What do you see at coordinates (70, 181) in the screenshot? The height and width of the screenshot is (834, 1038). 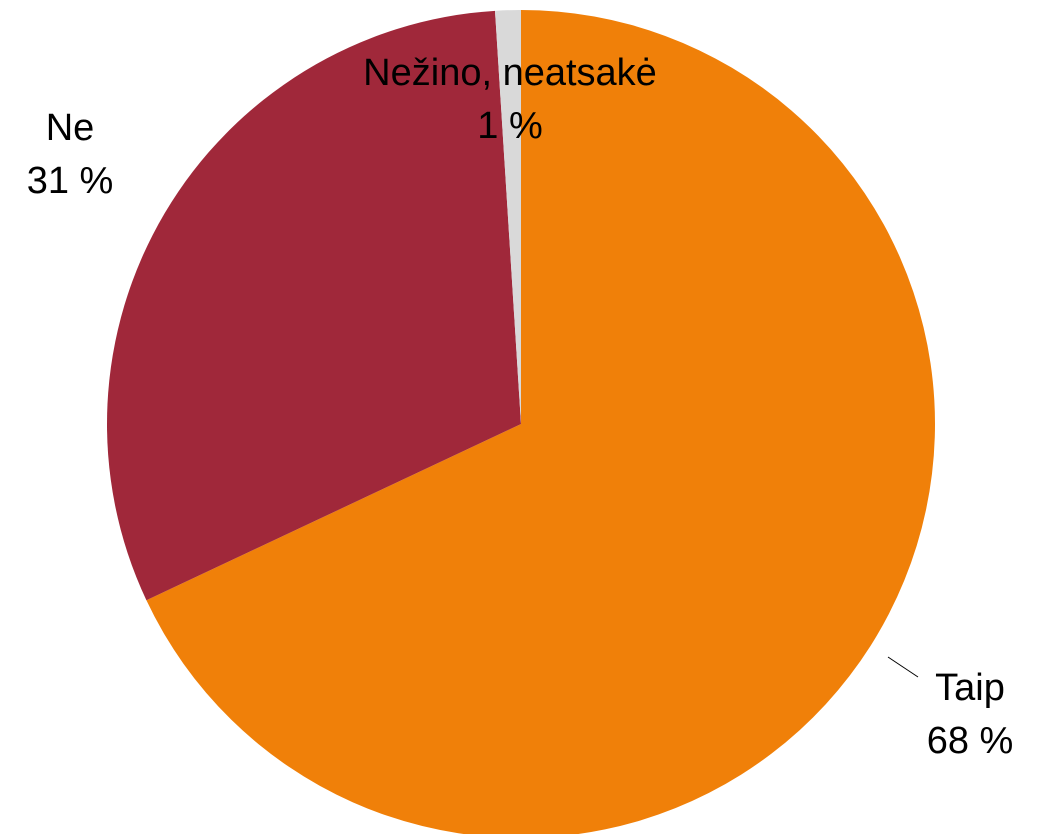 I see `slice-value-label: 31 %` at bounding box center [70, 181].